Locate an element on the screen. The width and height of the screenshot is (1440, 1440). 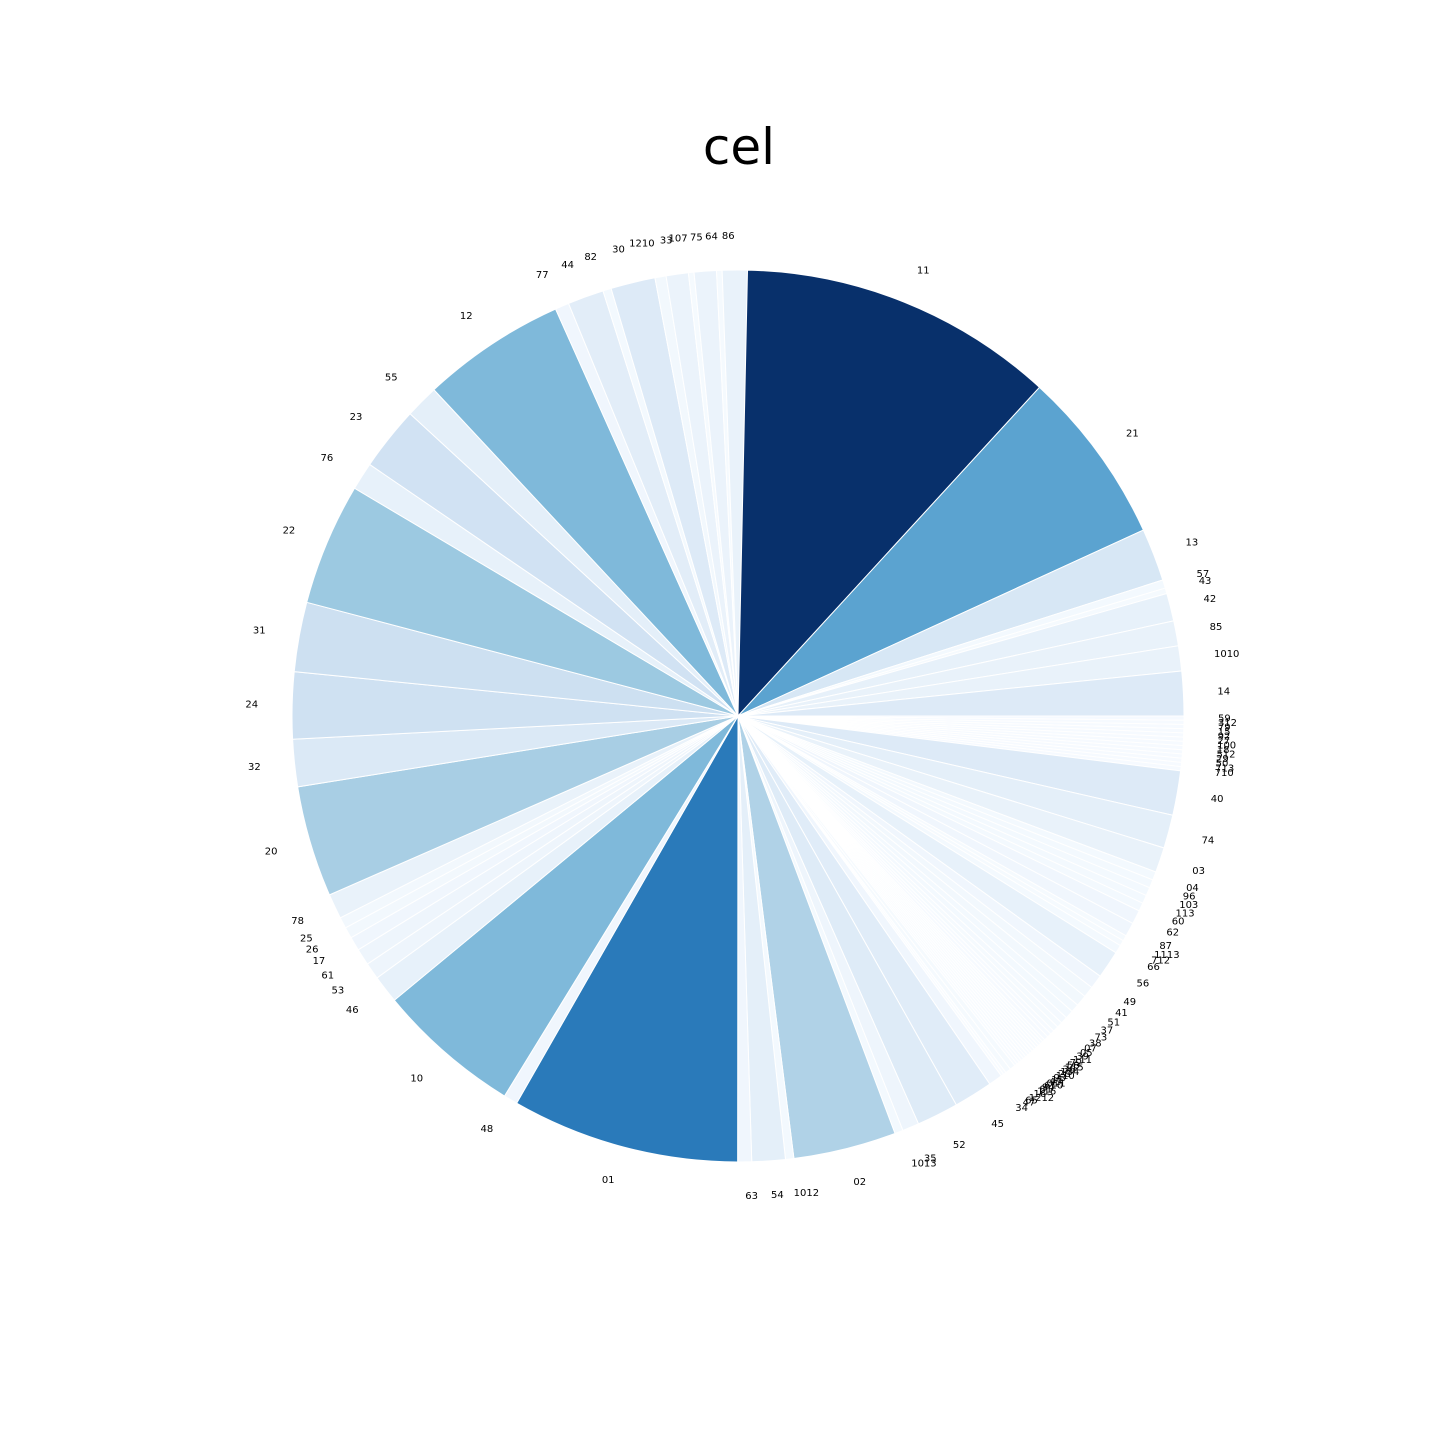
slice-label-1113: 1113 is located at coordinates (1166, 955).